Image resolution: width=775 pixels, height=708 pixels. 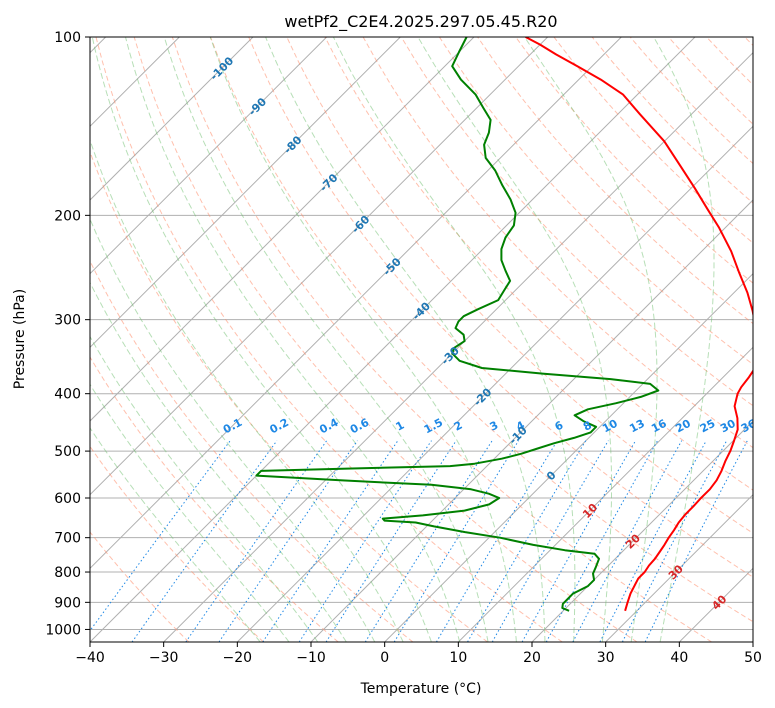 What do you see at coordinates (67, 499) in the screenshot?
I see `y-tick-label: 600` at bounding box center [67, 499].